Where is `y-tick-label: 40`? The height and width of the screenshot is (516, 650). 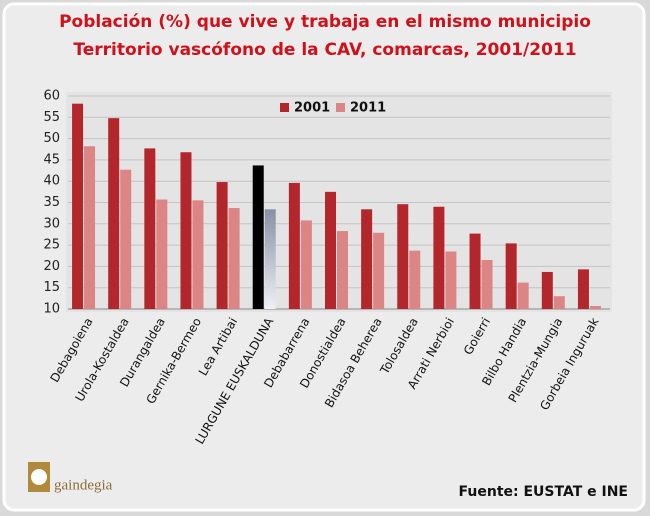 y-tick-label: 40 is located at coordinates (51, 181).